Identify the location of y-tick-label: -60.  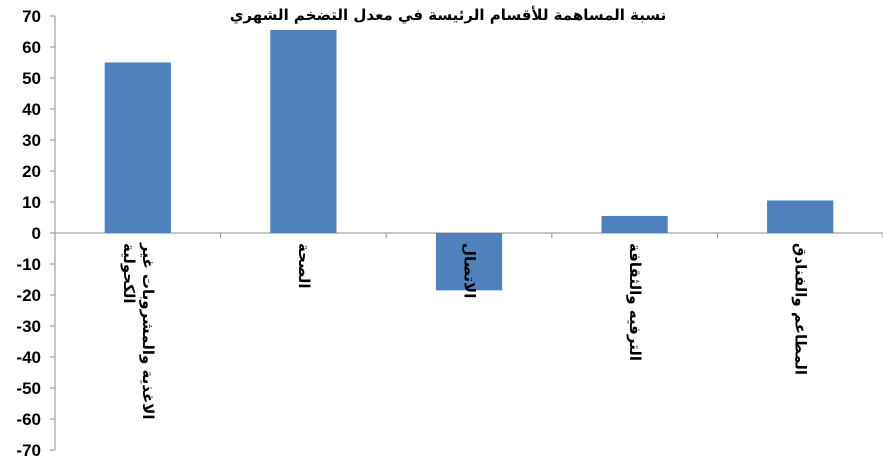
(28, 419).